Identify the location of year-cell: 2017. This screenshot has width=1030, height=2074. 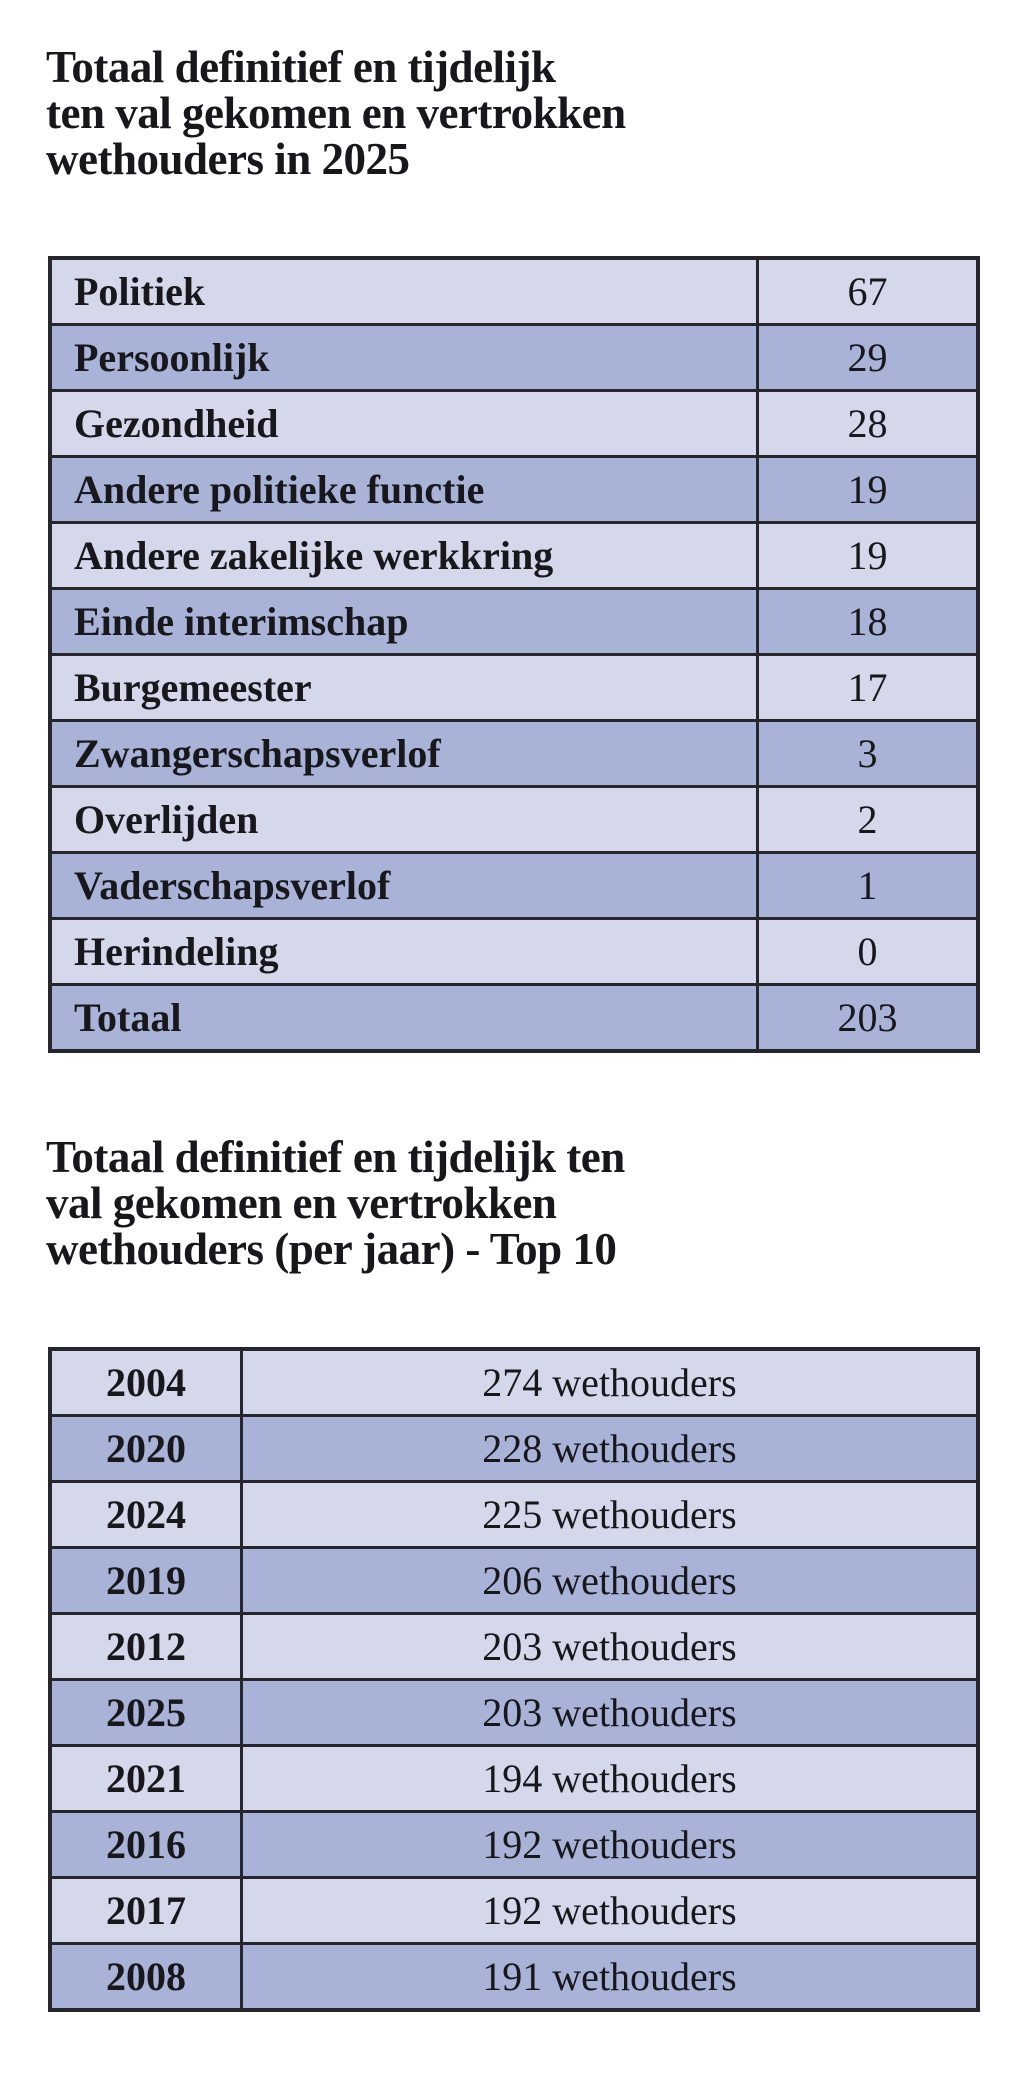
(145, 1910).